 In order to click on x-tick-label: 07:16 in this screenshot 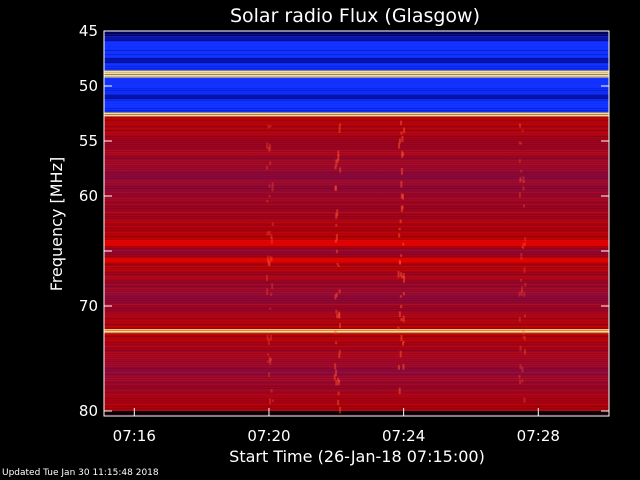, I will do `click(134, 436)`.